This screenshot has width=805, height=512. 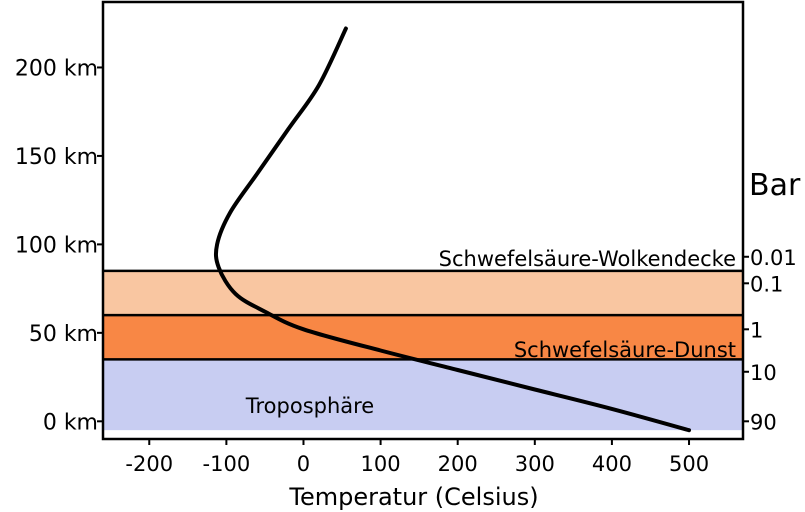 I want to click on x-tick-label: 0, so click(x=303, y=464).